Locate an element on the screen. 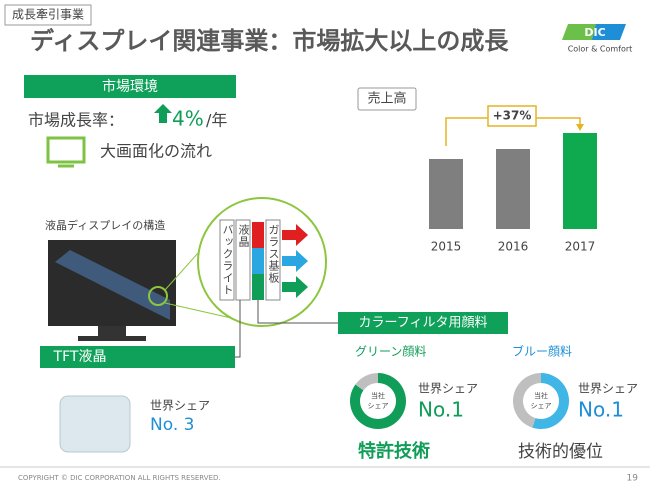 The width and height of the screenshot is (650, 488). layer-label: 液晶 is located at coordinates (243, 235).